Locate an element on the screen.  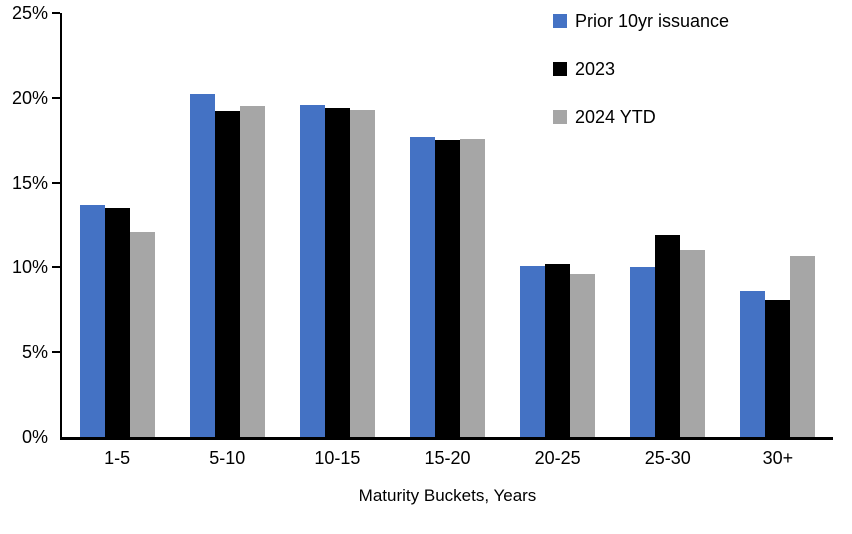
y-tick-label: 25% is located at coordinates (29, 13).